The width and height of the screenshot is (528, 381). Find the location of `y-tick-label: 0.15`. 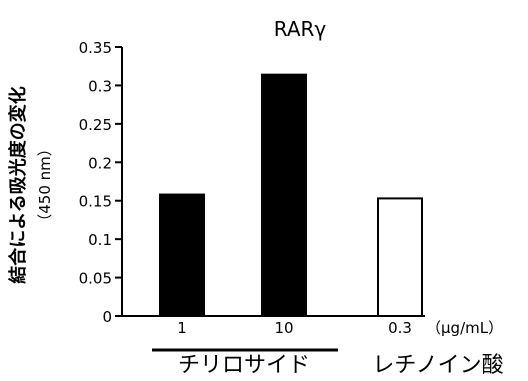

y-tick-label: 0.15 is located at coordinates (95, 202).